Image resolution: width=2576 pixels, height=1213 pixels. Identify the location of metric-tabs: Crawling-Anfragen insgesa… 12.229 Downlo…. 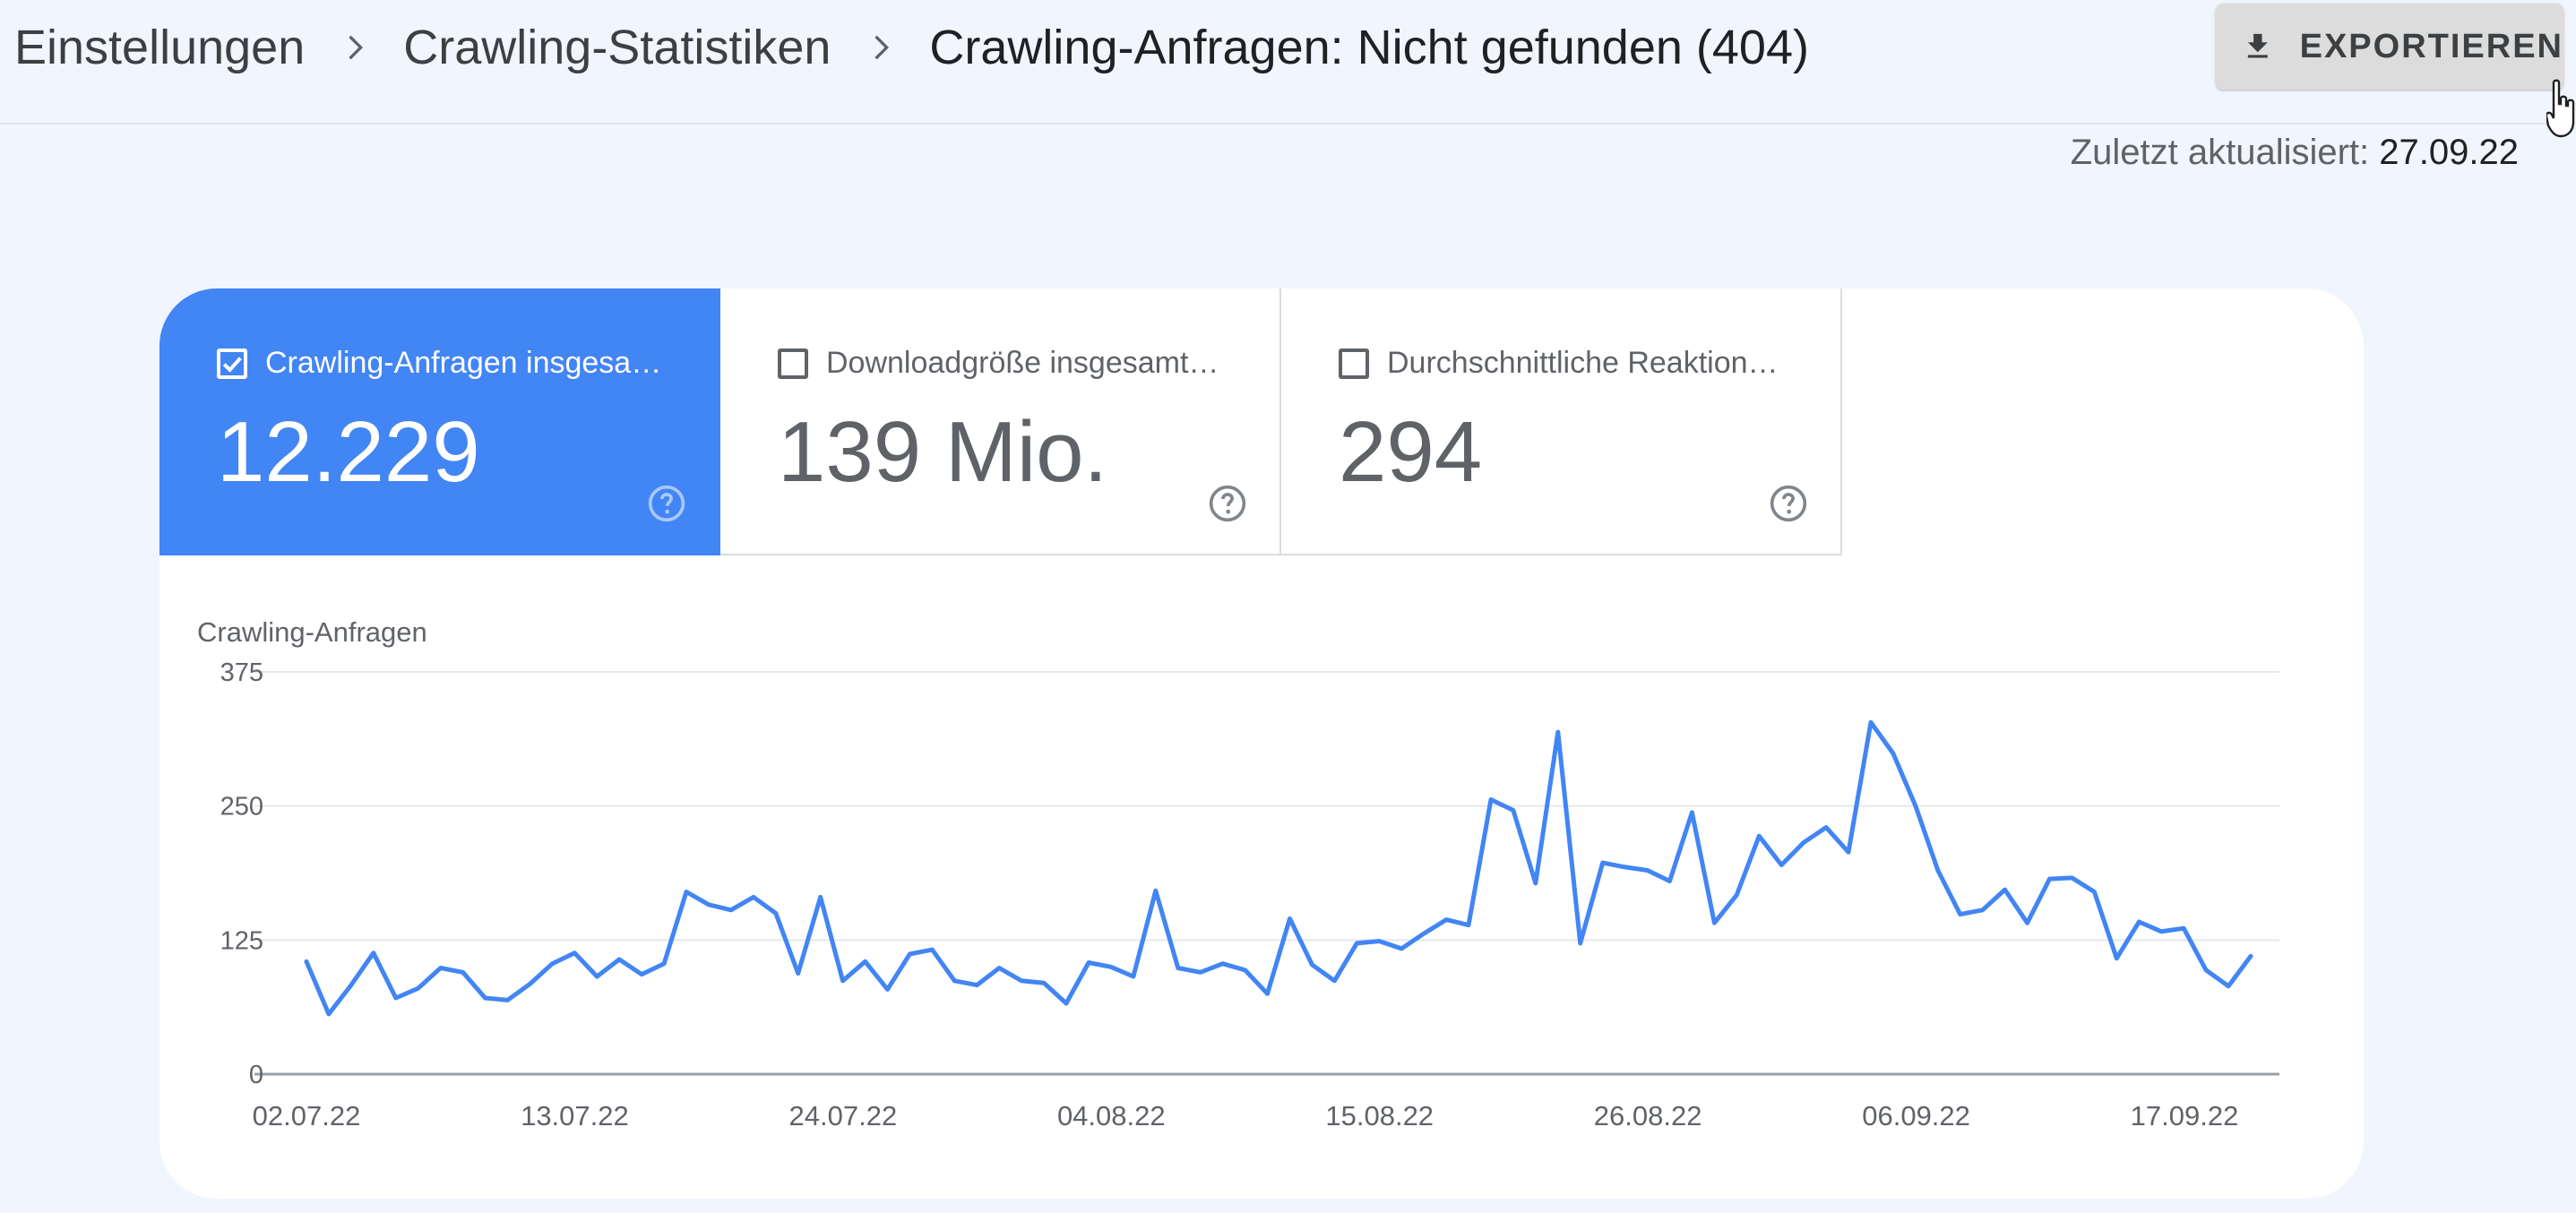
(1000, 422).